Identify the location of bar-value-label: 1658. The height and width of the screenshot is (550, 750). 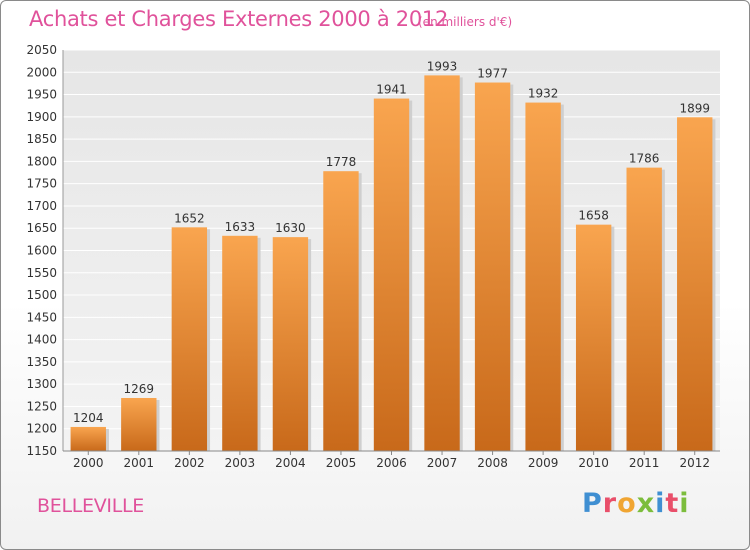
(593, 216).